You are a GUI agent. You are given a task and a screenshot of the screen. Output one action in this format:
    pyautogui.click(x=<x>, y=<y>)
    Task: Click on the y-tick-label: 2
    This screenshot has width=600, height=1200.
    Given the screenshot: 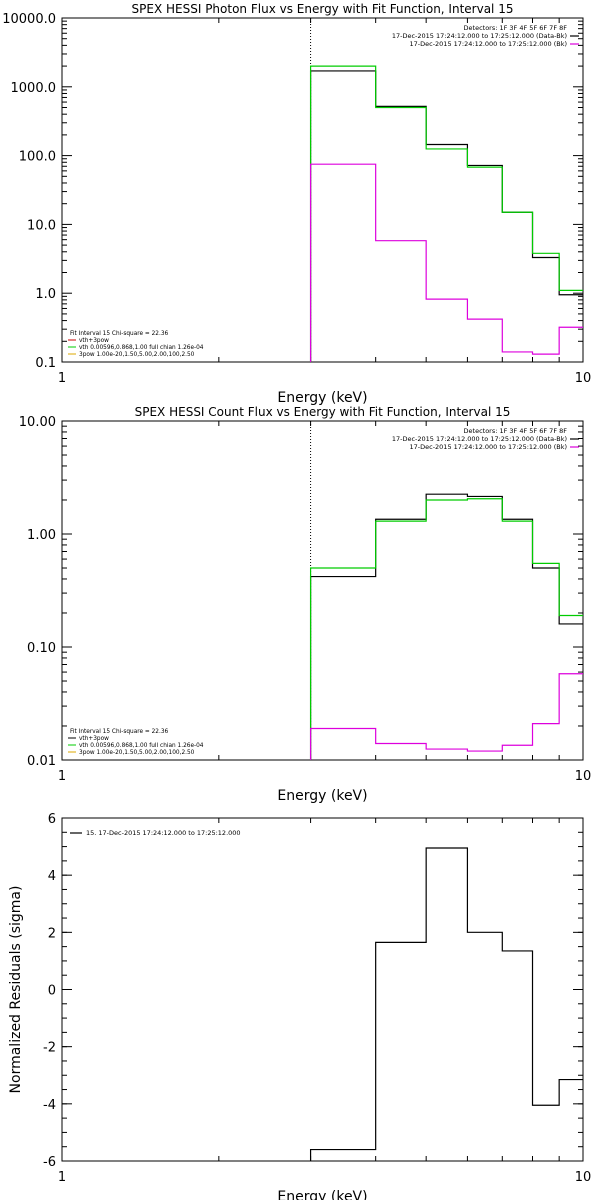 What is the action you would take?
    pyautogui.click(x=52, y=933)
    